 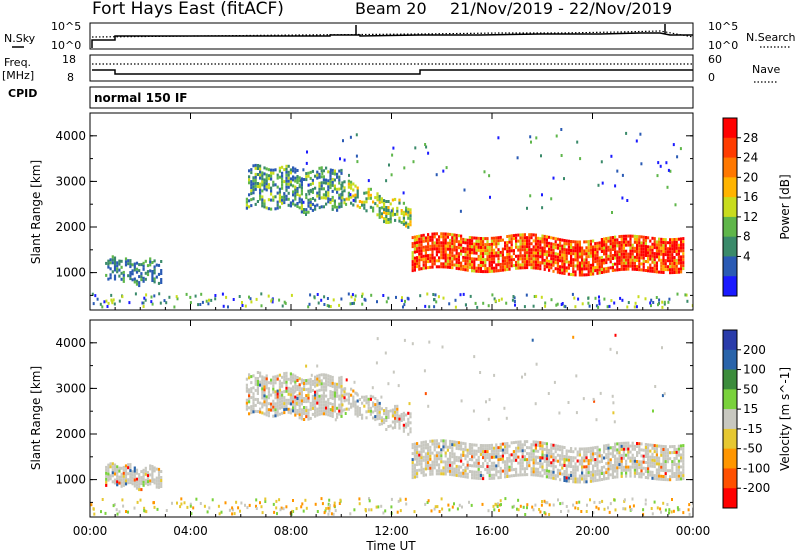 What do you see at coordinates (391, 76) in the screenshot?
I see `freq-panel: Freq. [MHz] 18 8 60 0 Nave CPID` at bounding box center [391, 76].